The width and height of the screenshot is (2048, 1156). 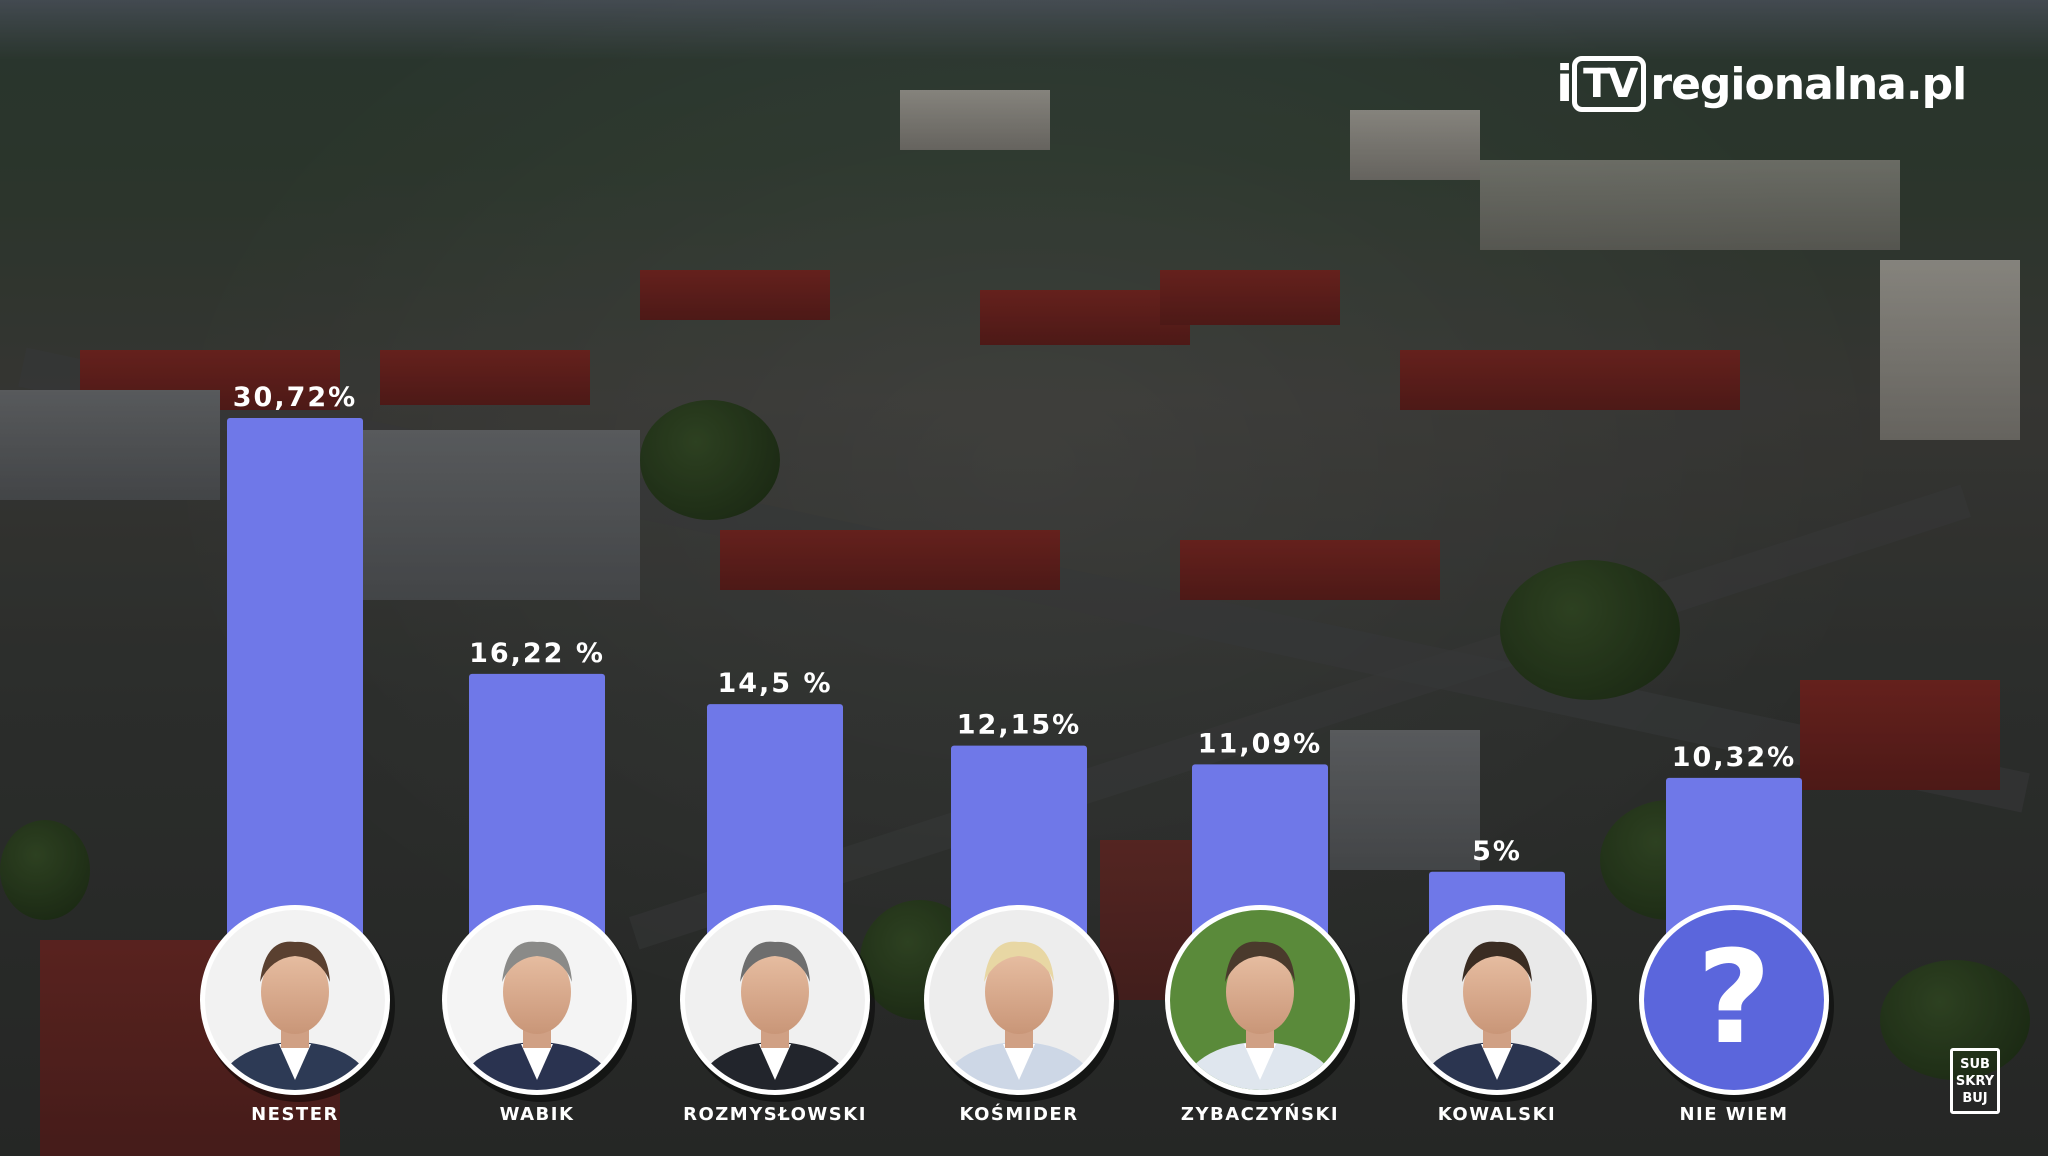 I want to click on tv-regionalna-logo: i TV regionalna.pl, so click(x=1761, y=84).